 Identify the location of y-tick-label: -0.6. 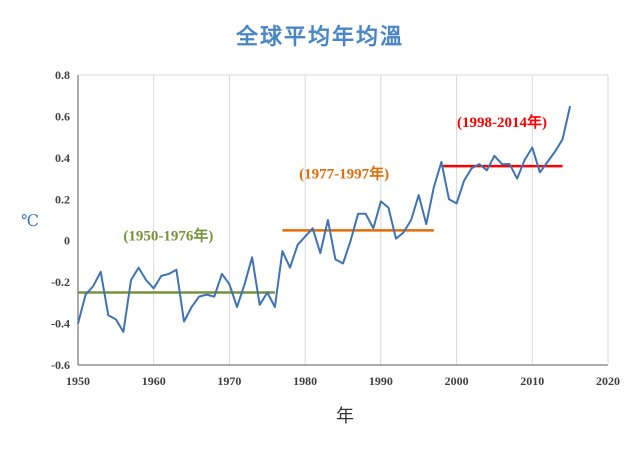
(60, 365).